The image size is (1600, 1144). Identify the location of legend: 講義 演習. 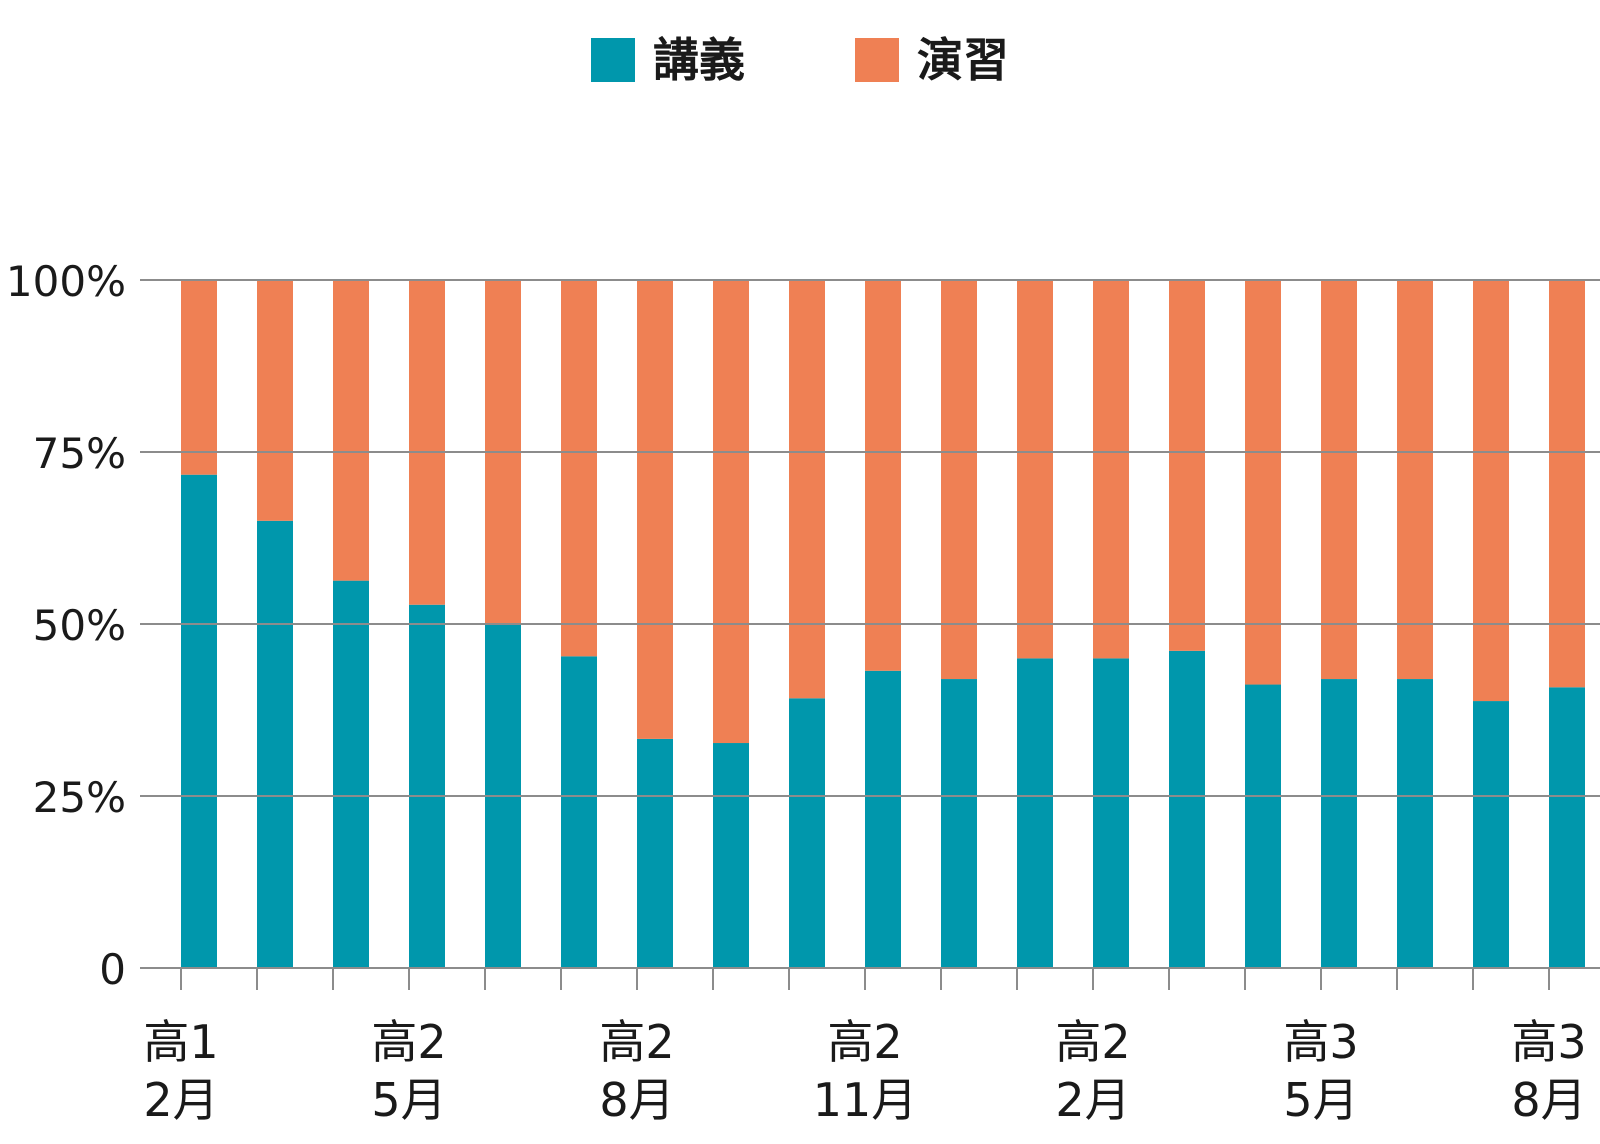
(800, 60).